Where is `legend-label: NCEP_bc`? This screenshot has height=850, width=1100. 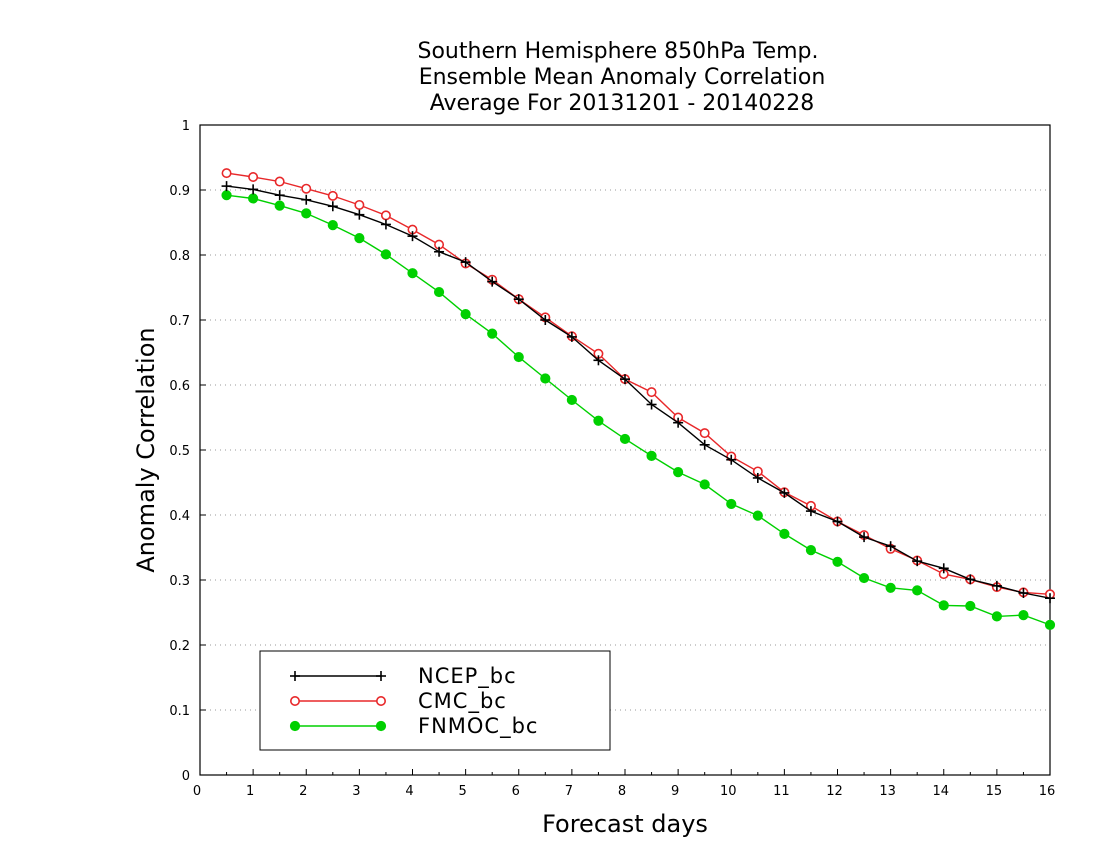 legend-label: NCEP_bc is located at coordinates (467, 676).